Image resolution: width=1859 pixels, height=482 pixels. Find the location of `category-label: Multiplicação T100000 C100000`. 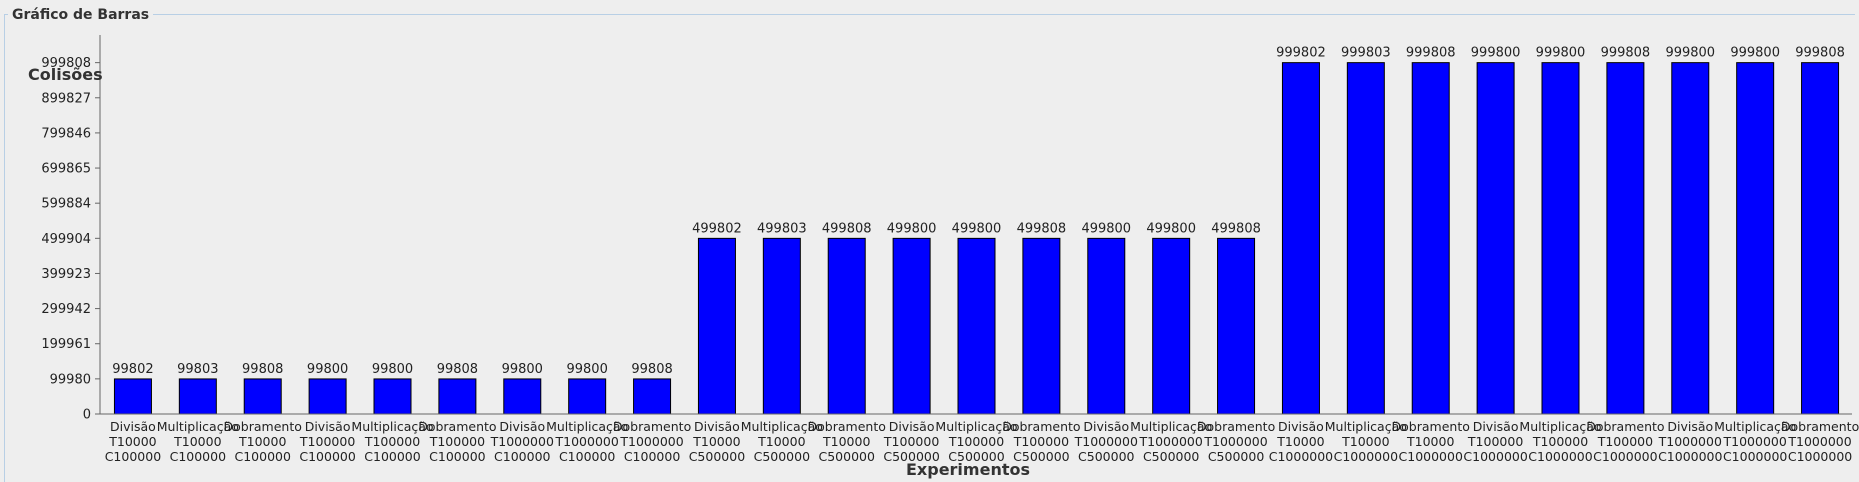

category-label: Multiplicação T100000 C100000 is located at coordinates (392, 441).